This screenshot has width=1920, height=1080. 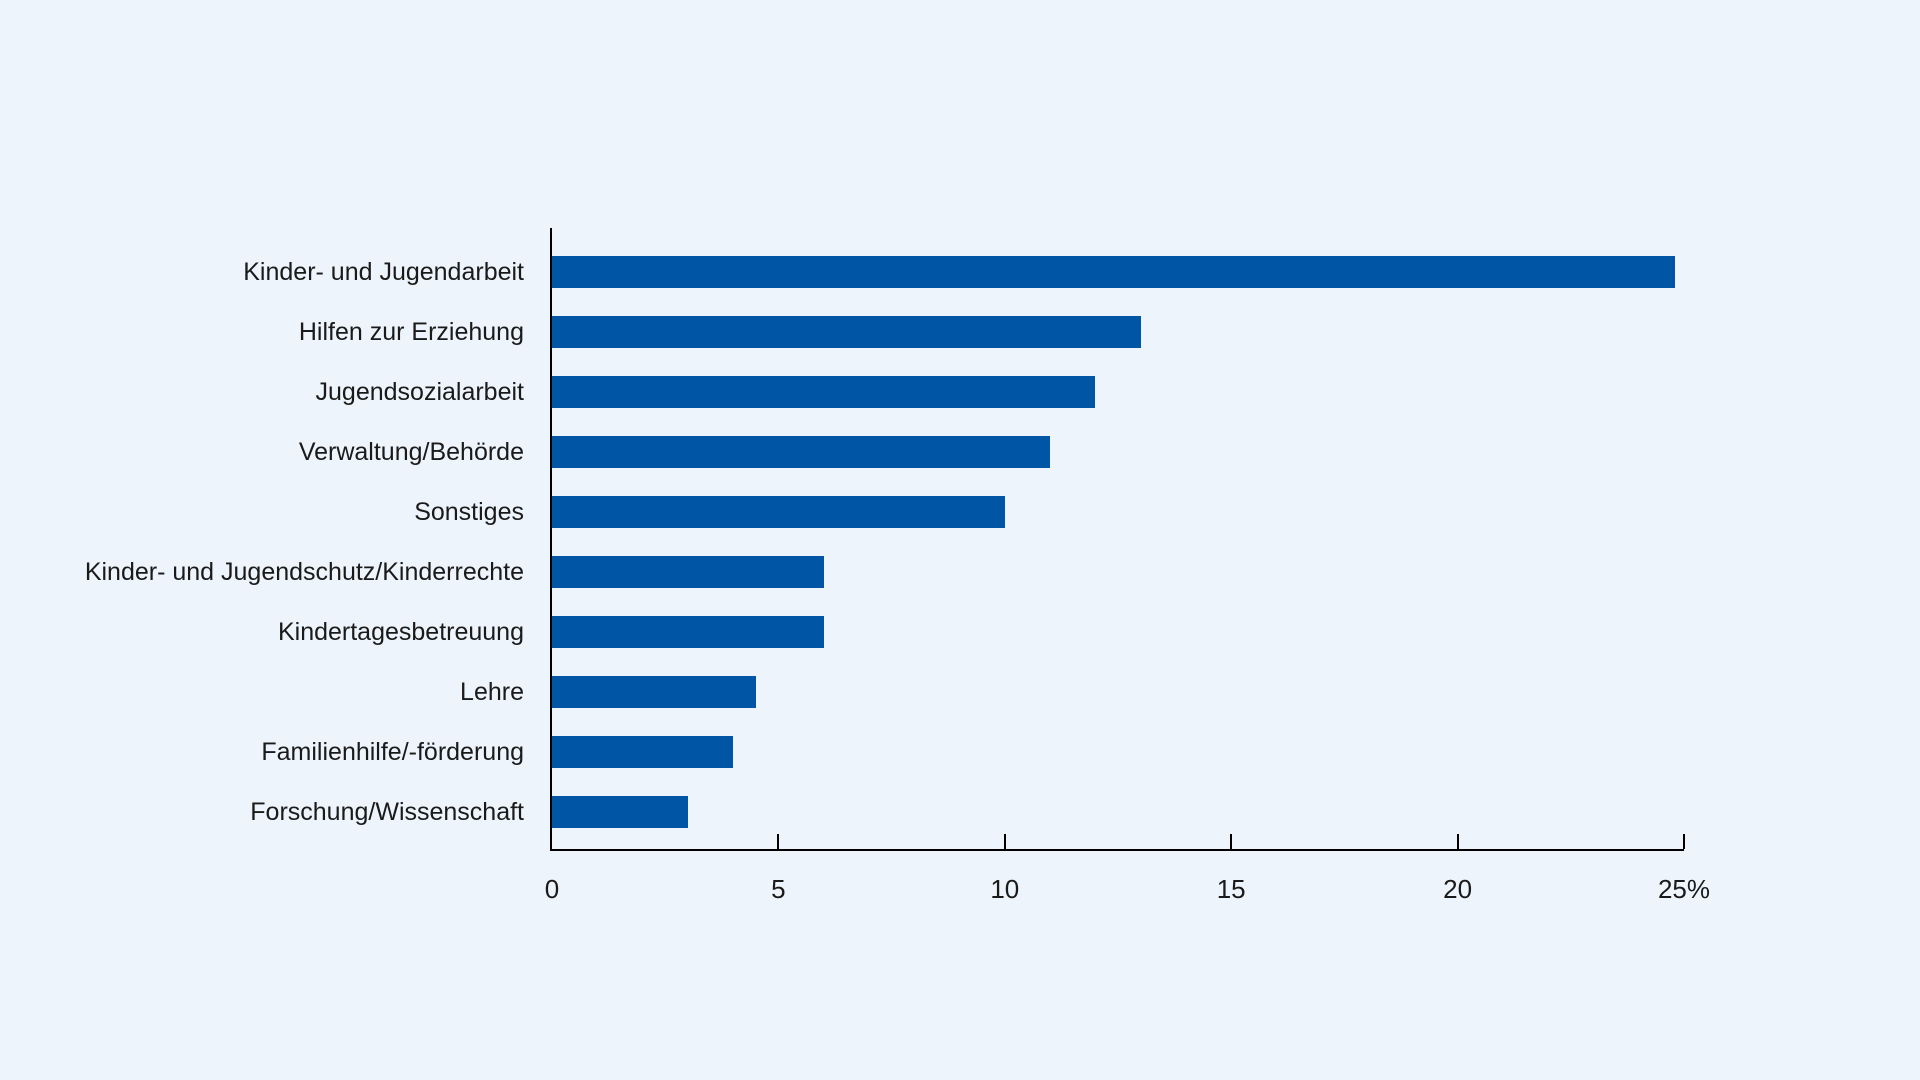 What do you see at coordinates (1005, 889) in the screenshot?
I see `x-axis-tick-label: 10` at bounding box center [1005, 889].